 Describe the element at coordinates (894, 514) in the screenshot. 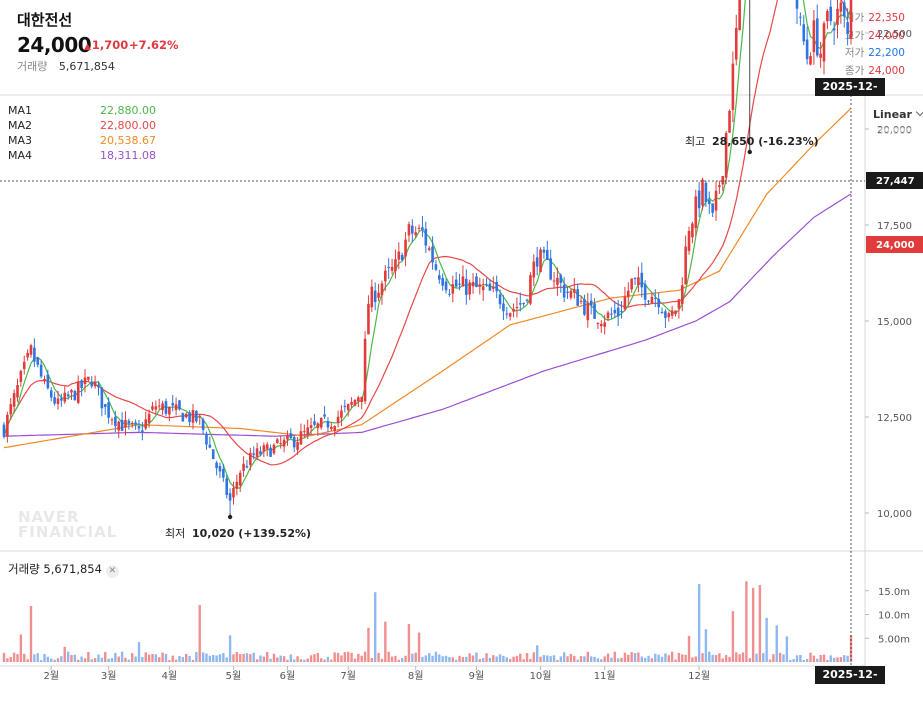

I see `price-tick-label: 10,000` at that location.